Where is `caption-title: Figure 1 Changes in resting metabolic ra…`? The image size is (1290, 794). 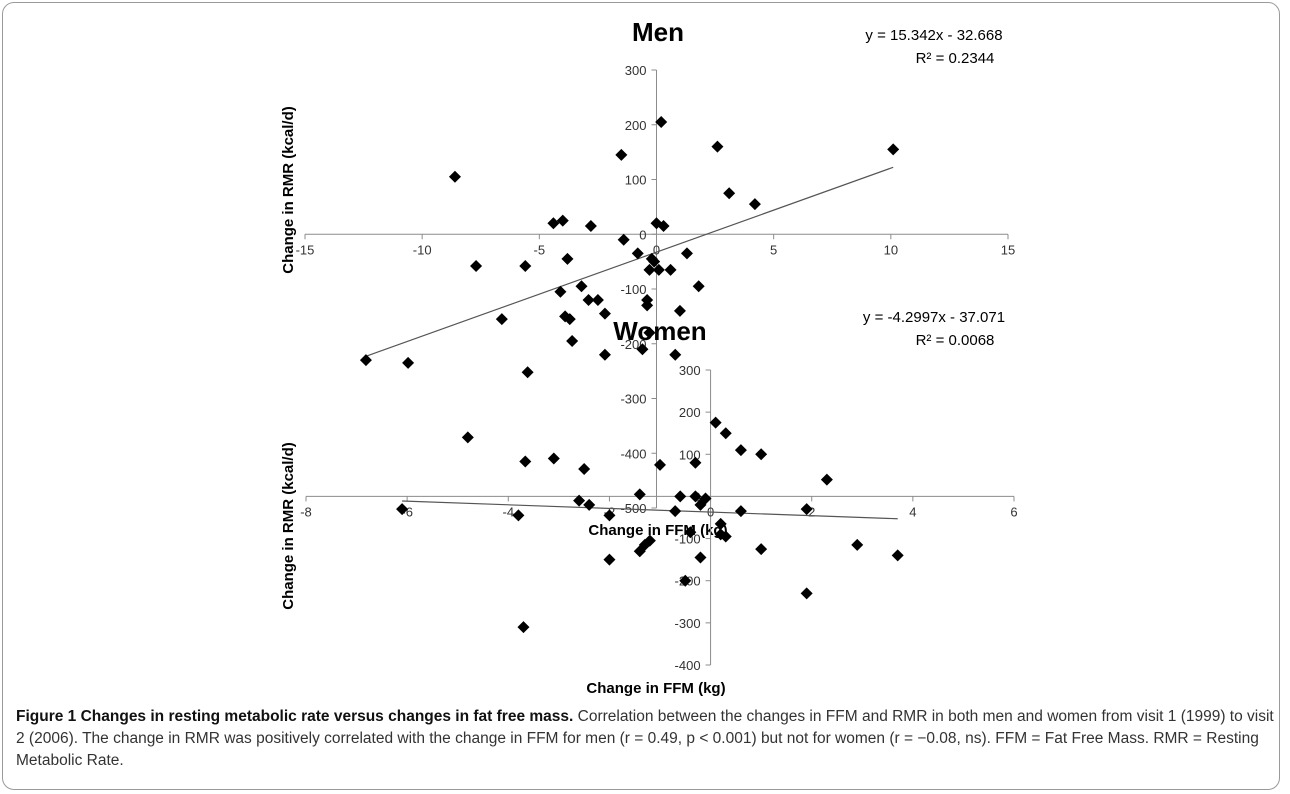 caption-title: Figure 1 Changes in resting metabolic ra… is located at coordinates (295, 716).